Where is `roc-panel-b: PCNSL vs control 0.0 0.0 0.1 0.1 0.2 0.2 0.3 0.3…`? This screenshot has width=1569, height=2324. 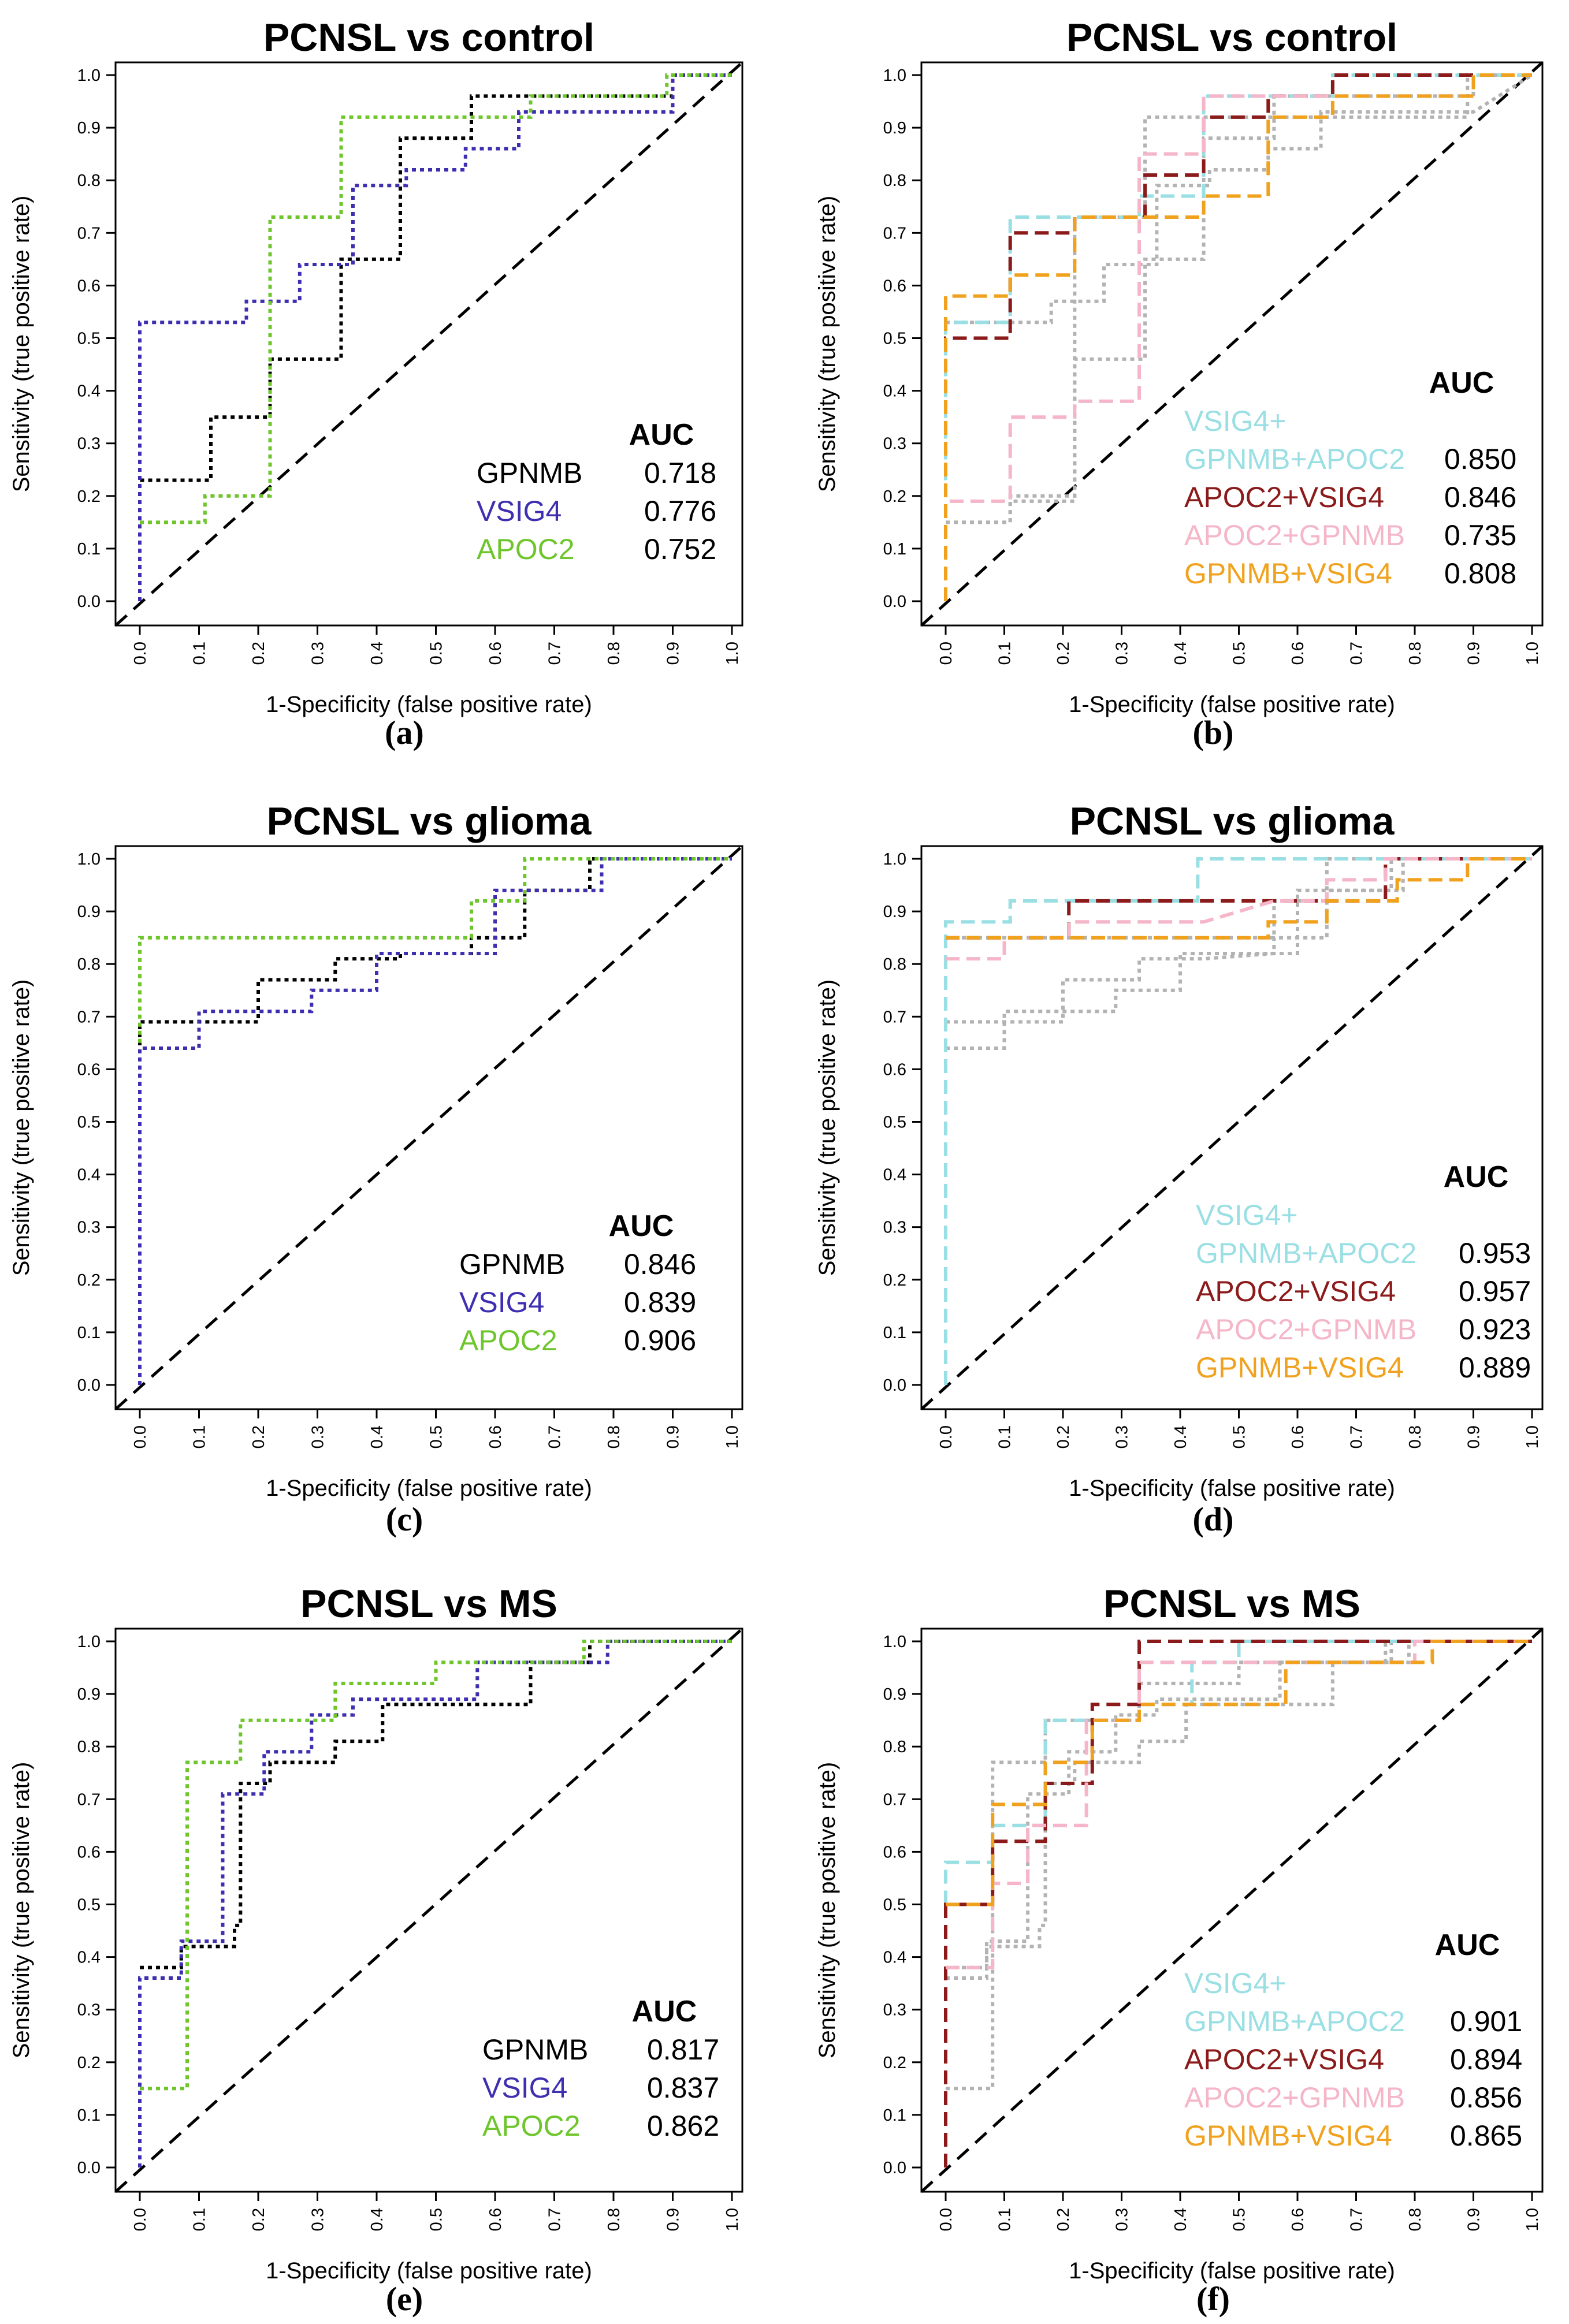 roc-panel-b: PCNSL vs control 0.0 0.0 0.1 0.1 0.2 0.2 0.3 0.3… is located at coordinates (1179, 384).